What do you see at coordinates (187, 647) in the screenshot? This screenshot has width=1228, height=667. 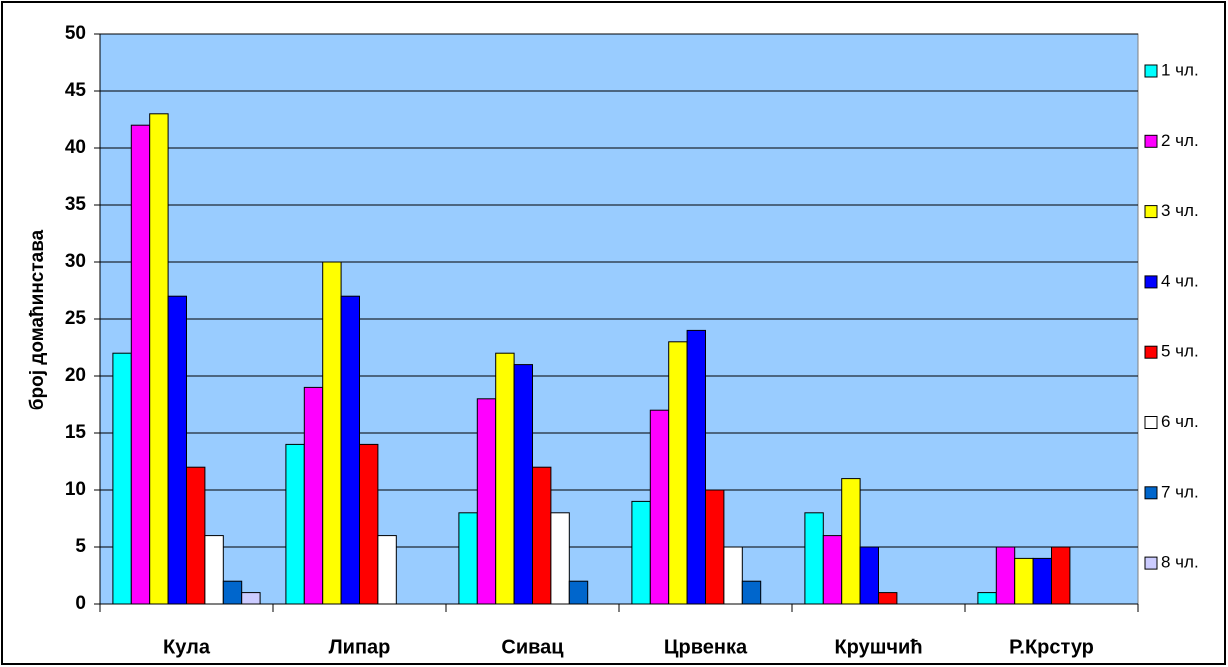 I see `x-tick-label: Кула` at bounding box center [187, 647].